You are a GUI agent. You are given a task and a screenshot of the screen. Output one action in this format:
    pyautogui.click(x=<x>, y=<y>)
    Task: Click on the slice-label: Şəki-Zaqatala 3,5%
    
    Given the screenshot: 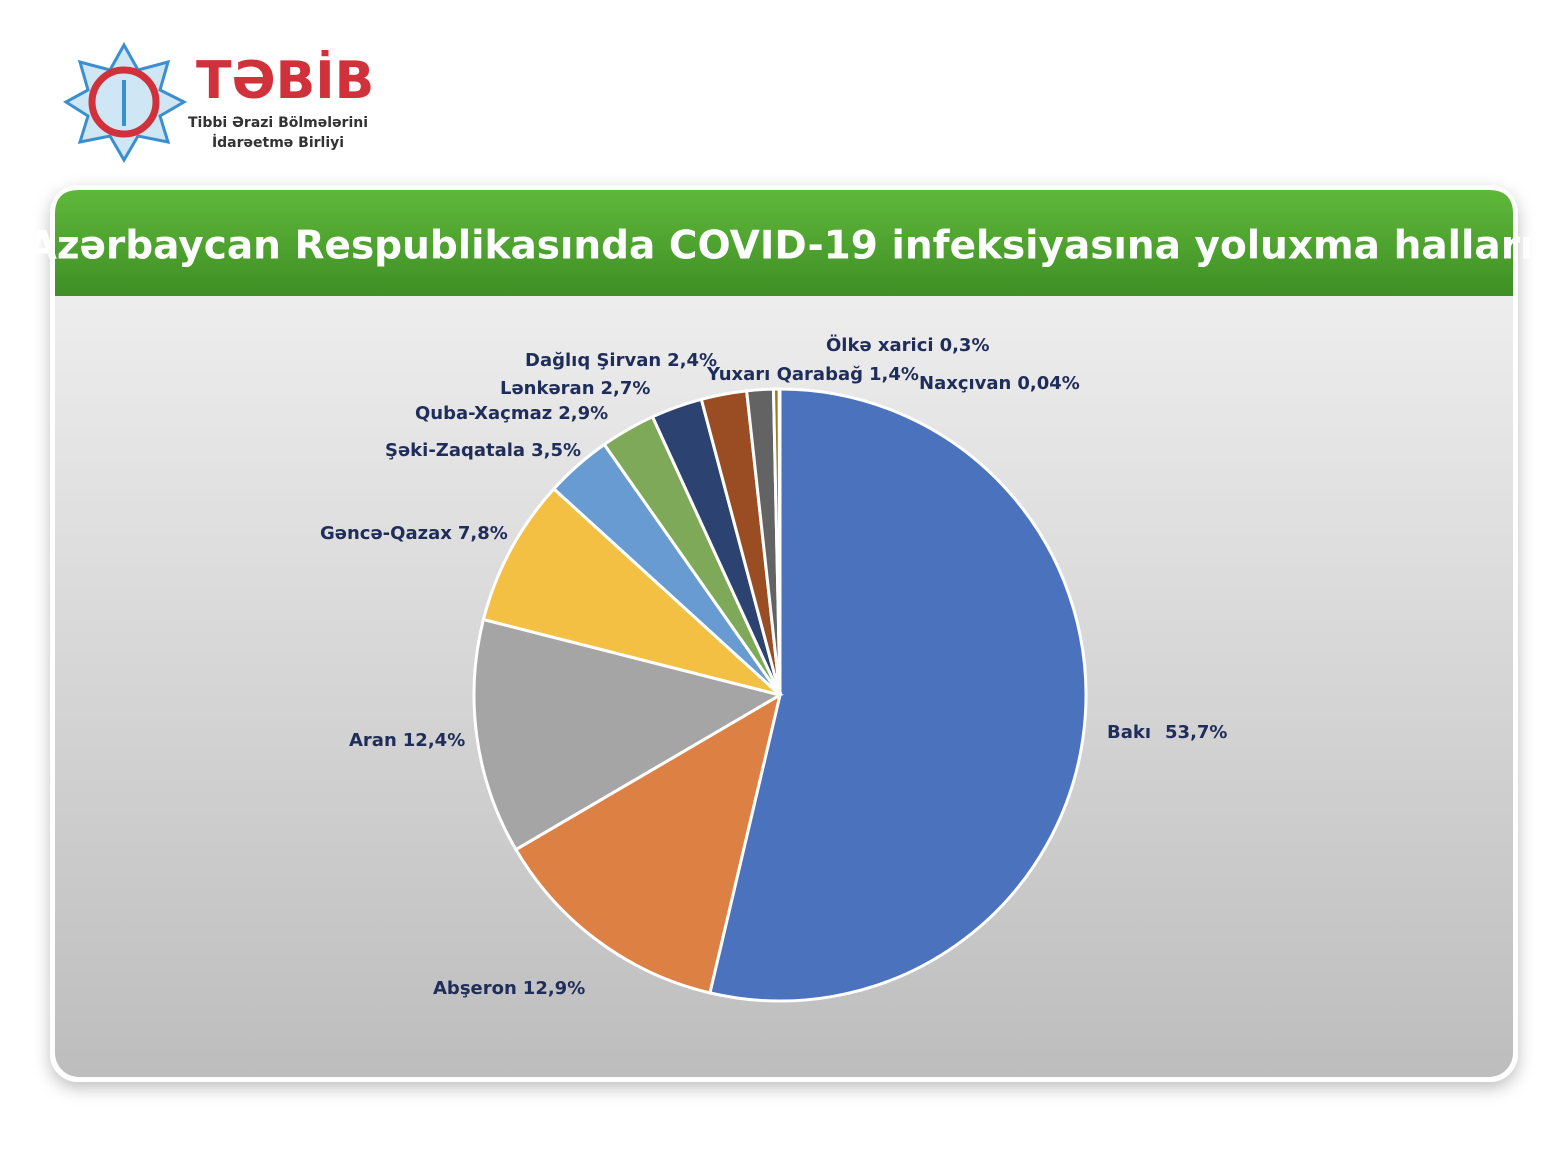 What is the action you would take?
    pyautogui.click(x=483, y=450)
    